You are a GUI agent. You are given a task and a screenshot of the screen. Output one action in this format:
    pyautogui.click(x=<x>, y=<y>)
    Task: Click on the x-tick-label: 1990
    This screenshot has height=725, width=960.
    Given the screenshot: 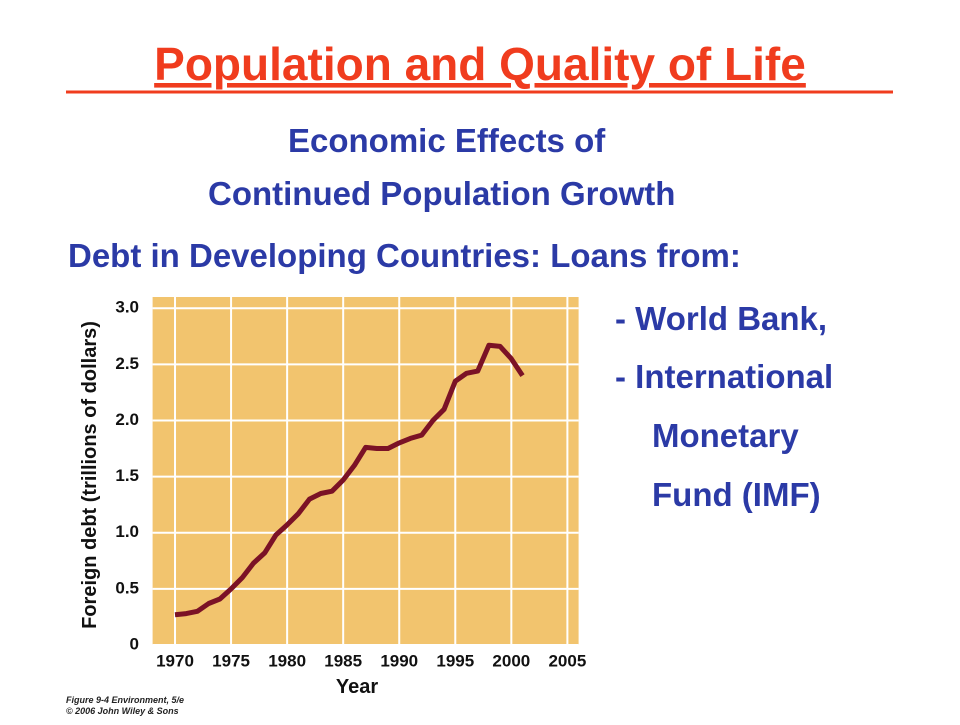 What is the action you would take?
    pyautogui.click(x=399, y=660)
    